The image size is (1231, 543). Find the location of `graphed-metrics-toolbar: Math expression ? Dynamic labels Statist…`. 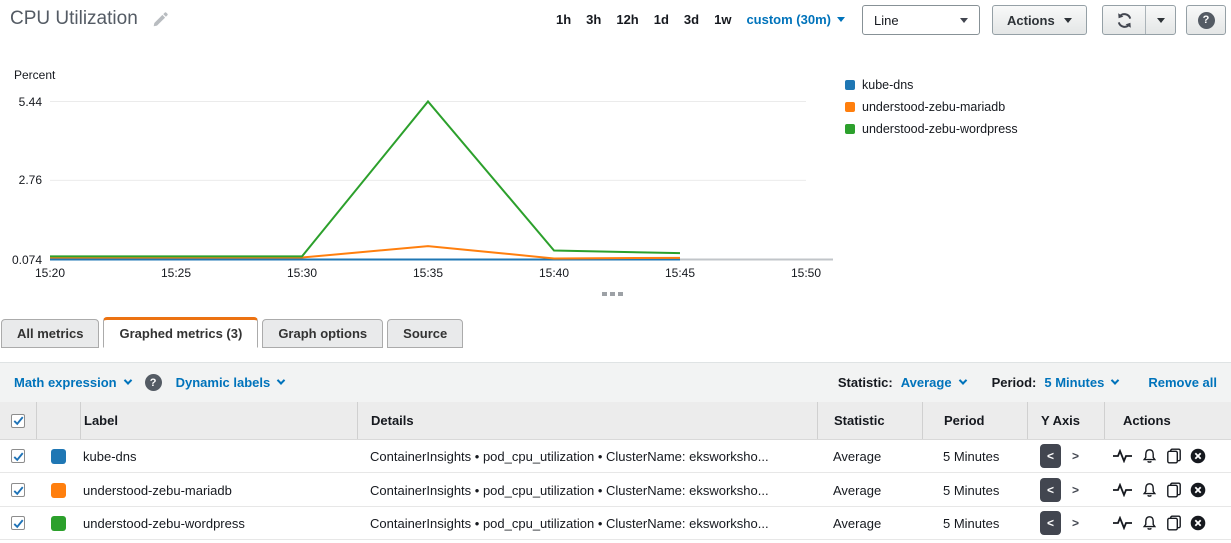

graphed-metrics-toolbar: Math expression ? Dynamic labels Statist… is located at coordinates (615, 382).